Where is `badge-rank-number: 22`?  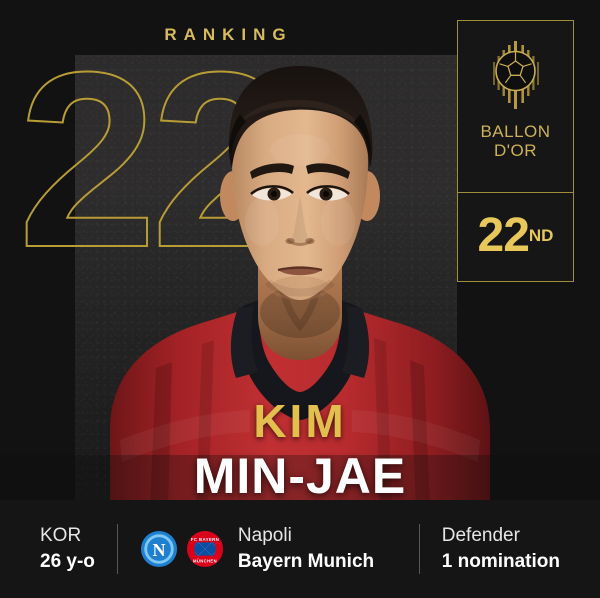 badge-rank-number: 22 is located at coordinates (503, 235).